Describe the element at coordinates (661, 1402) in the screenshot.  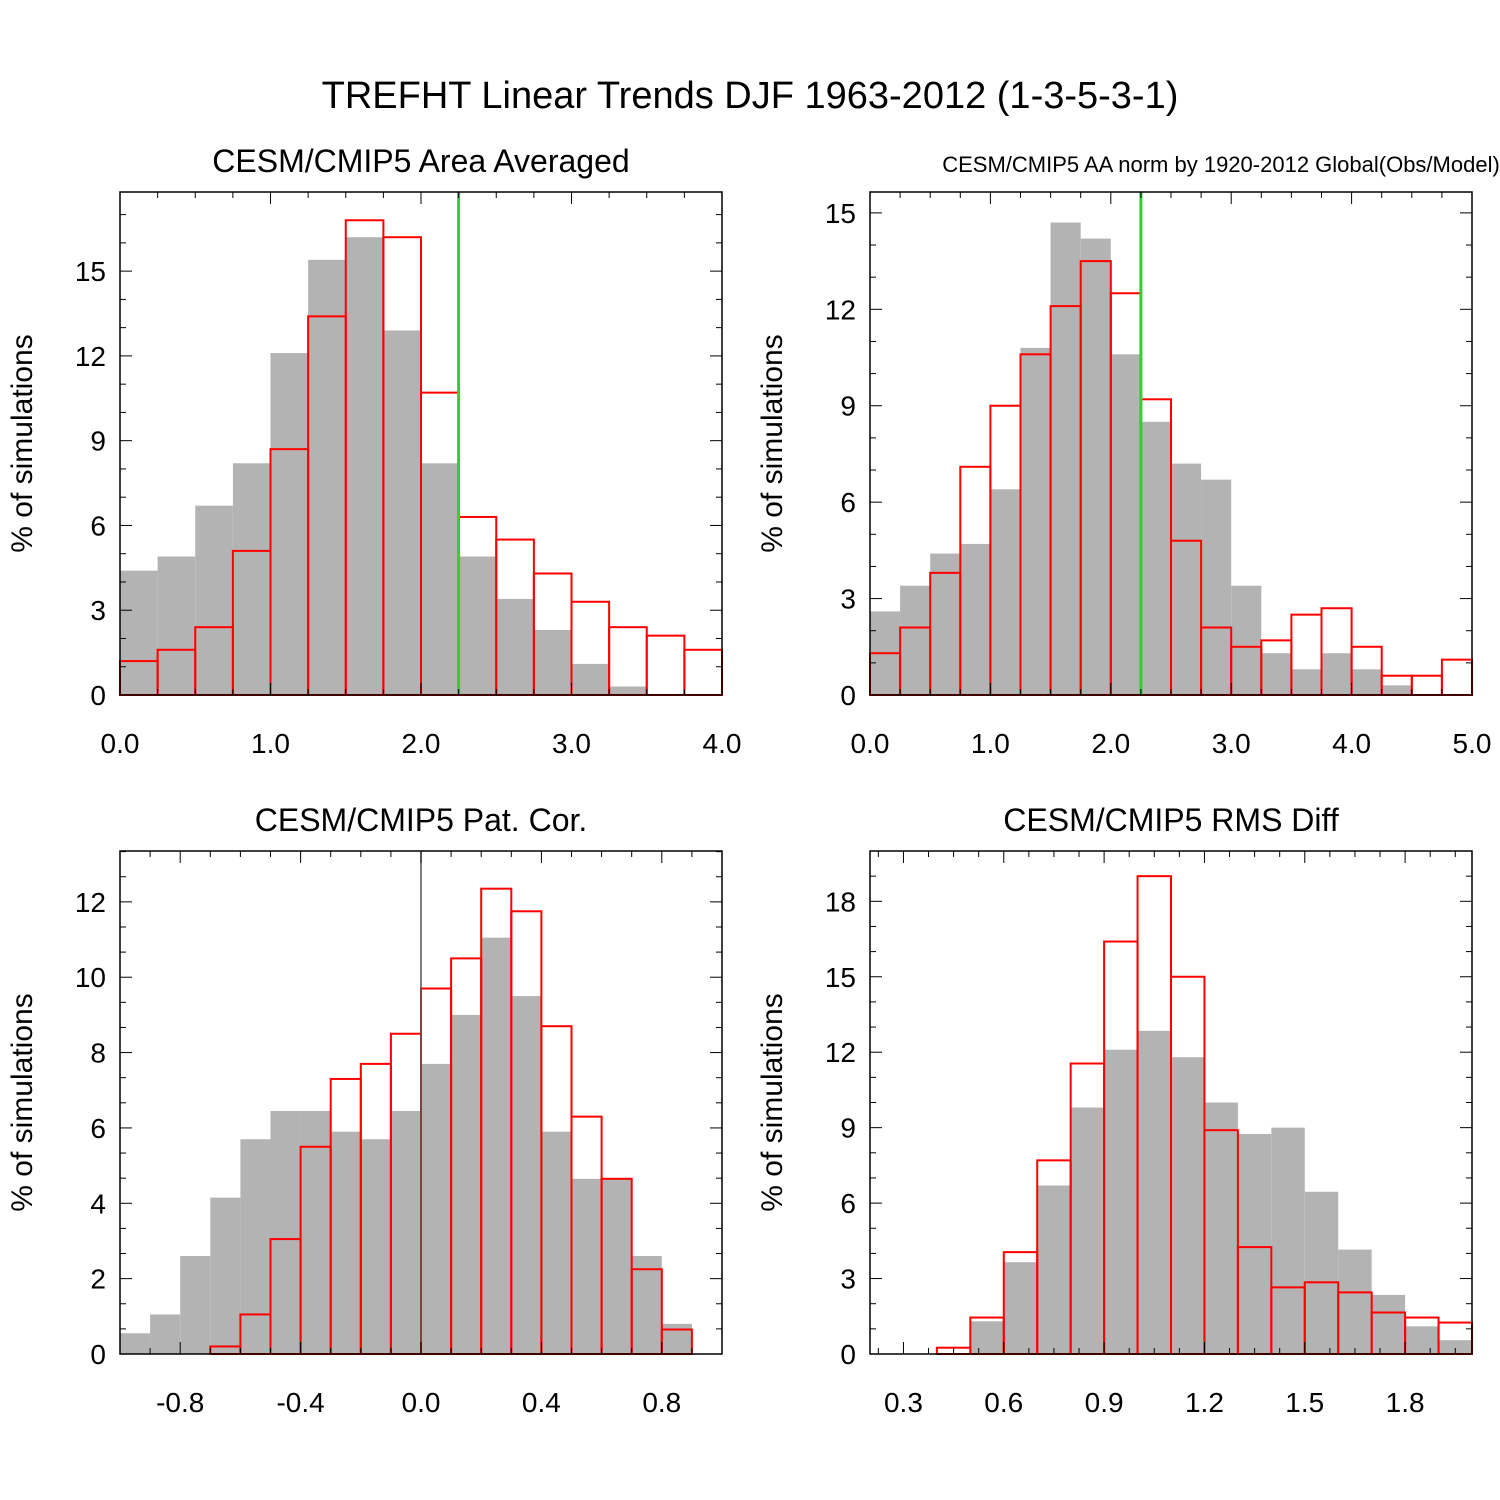
I see `x-tick-label: 0.8` at that location.